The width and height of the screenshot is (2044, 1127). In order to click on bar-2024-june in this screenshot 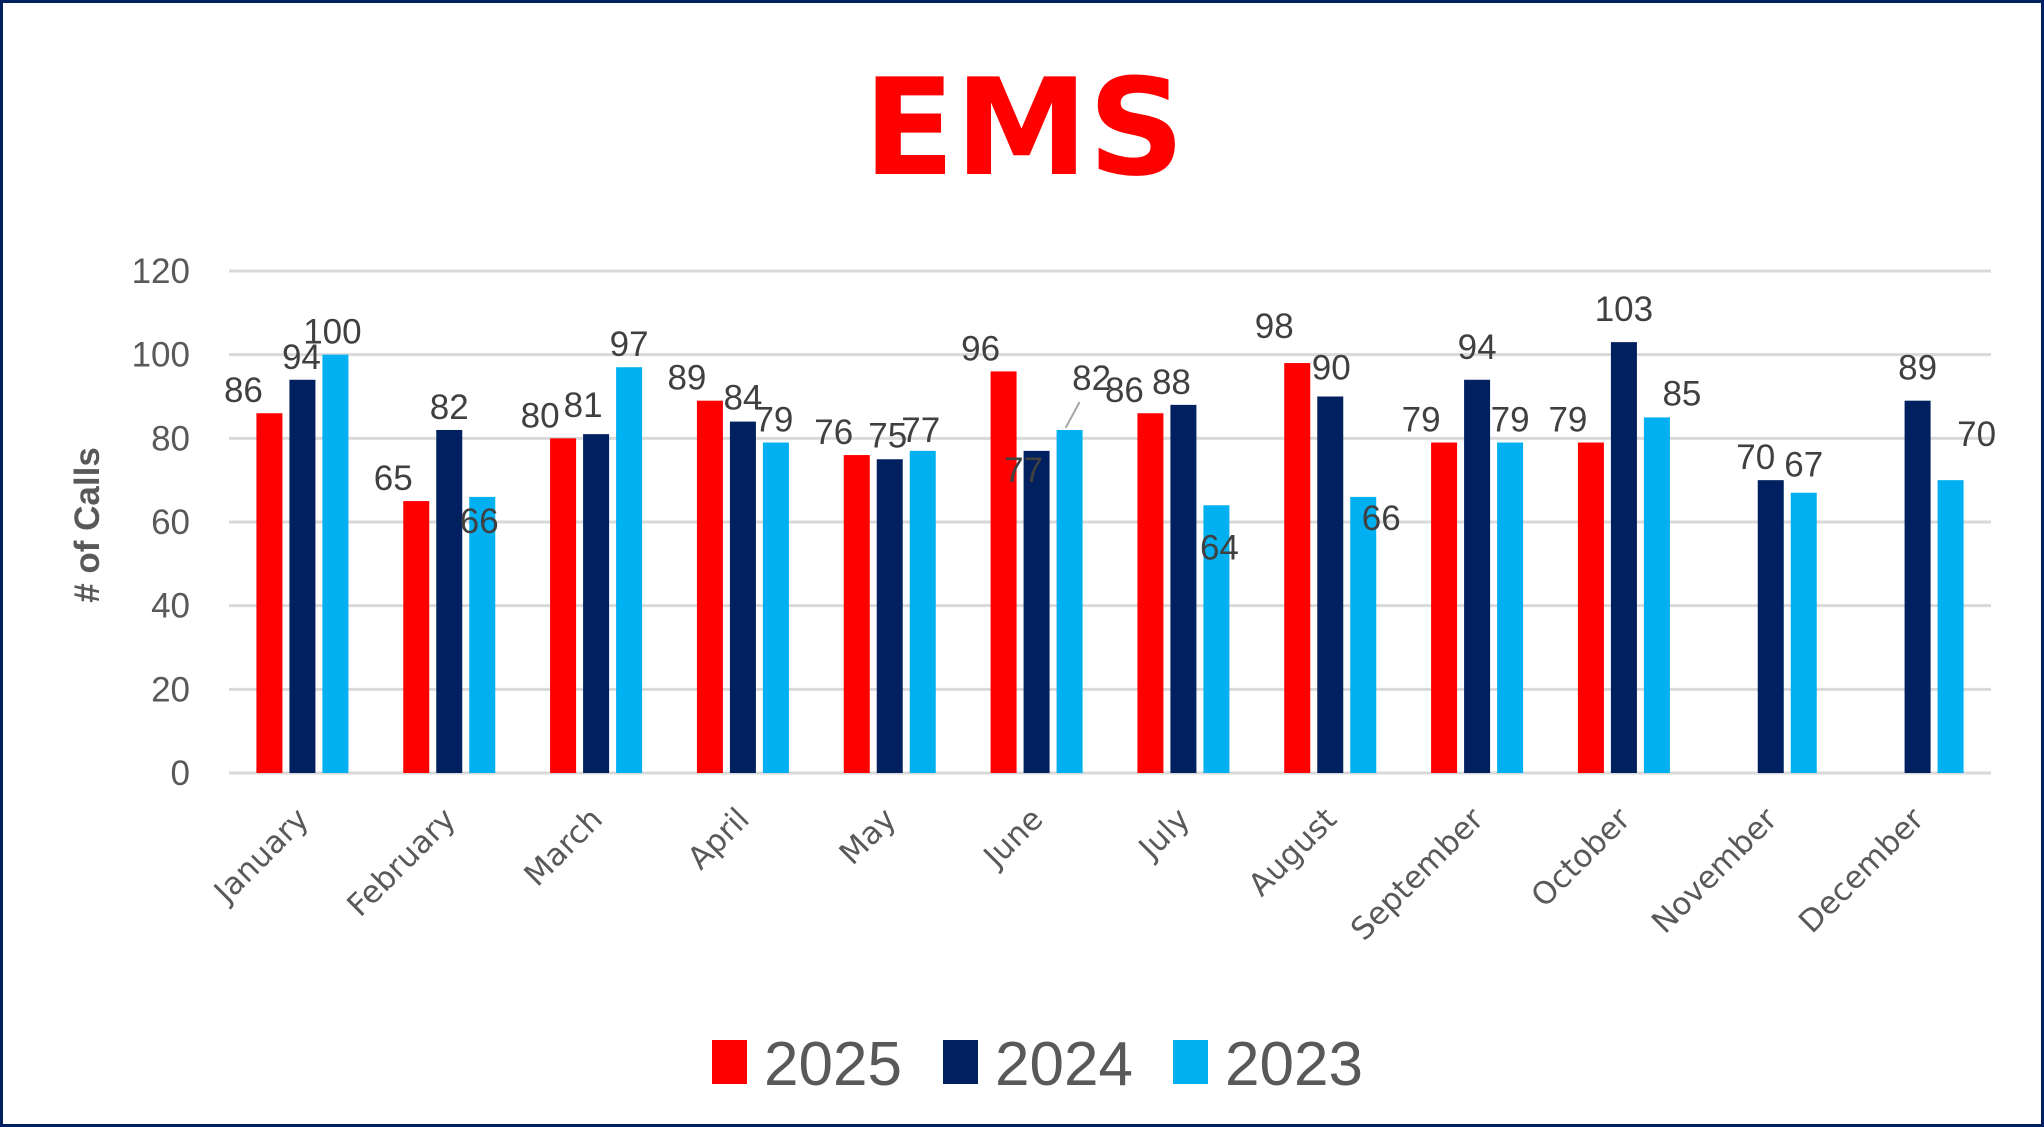, I will do `click(1036, 611)`.